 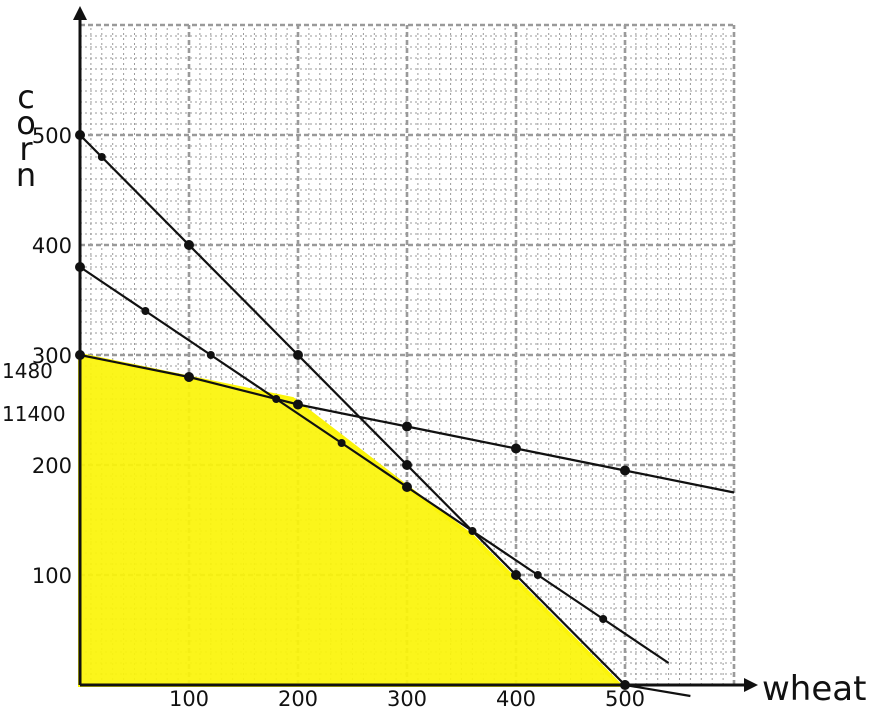 What do you see at coordinates (26, 123) in the screenshot?
I see `y-axis-title-letter: o` at bounding box center [26, 123].